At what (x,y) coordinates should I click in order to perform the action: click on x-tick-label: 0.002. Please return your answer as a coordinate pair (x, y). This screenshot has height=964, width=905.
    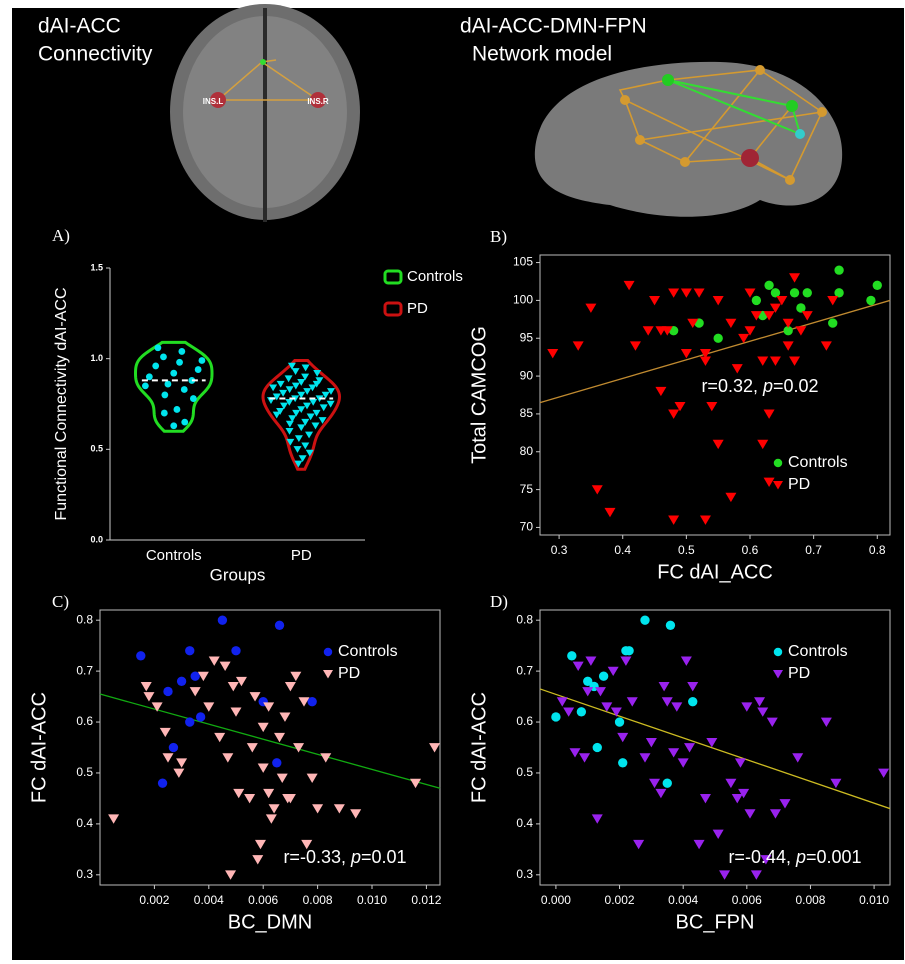
    Looking at the image, I should click on (620, 900).